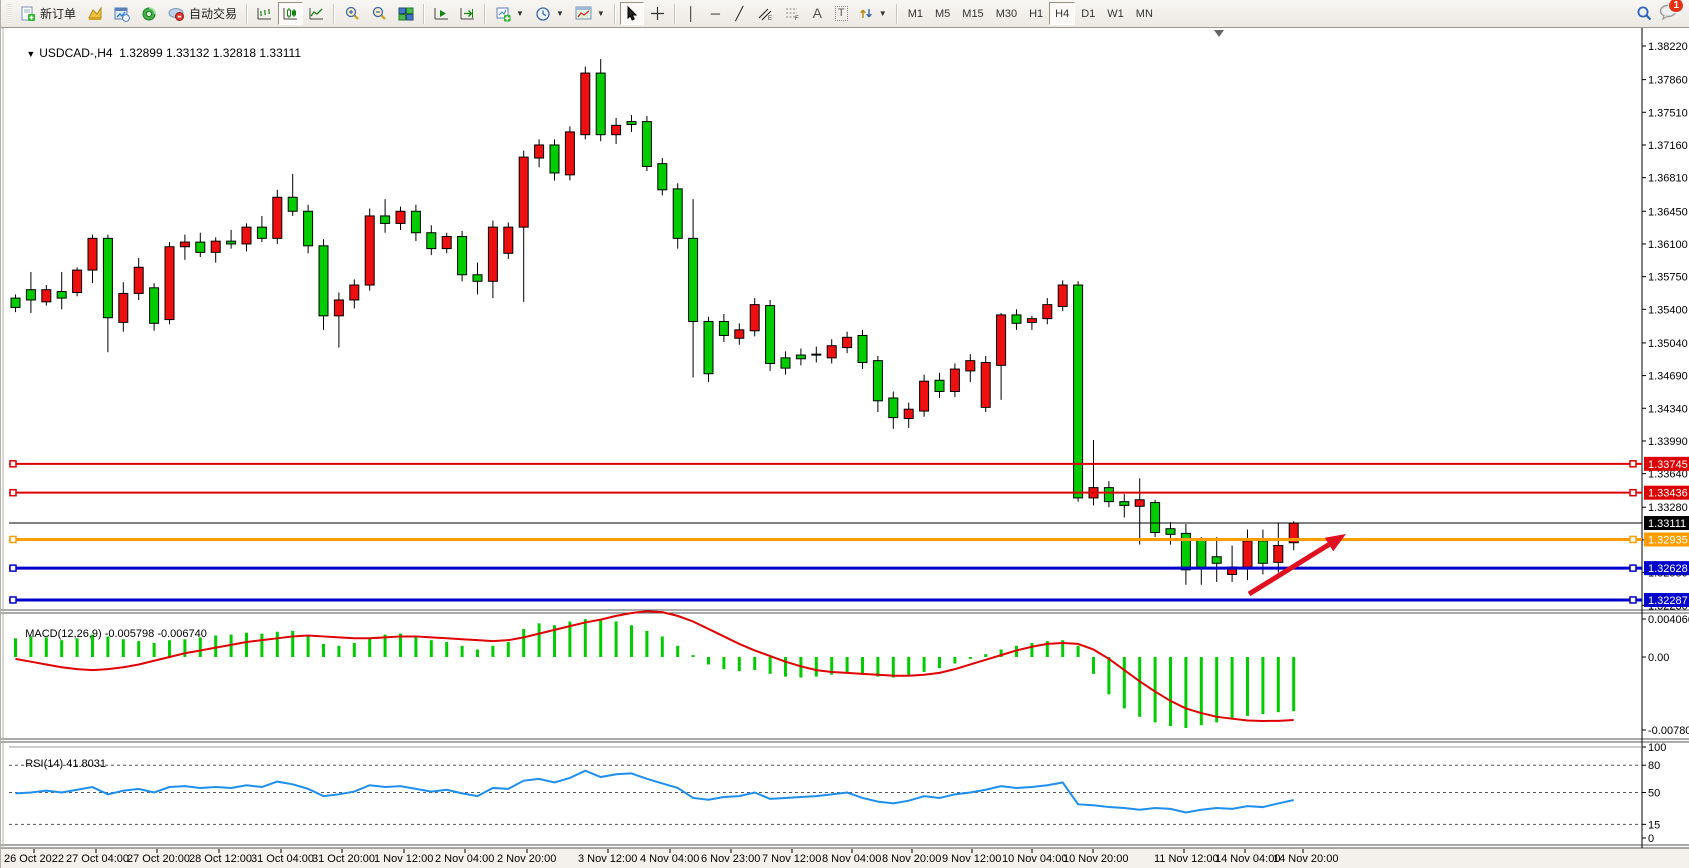 This screenshot has width=1689, height=868. Describe the element at coordinates (1658, 658) in the screenshot. I see `macd-axis-label: 0.00` at that location.